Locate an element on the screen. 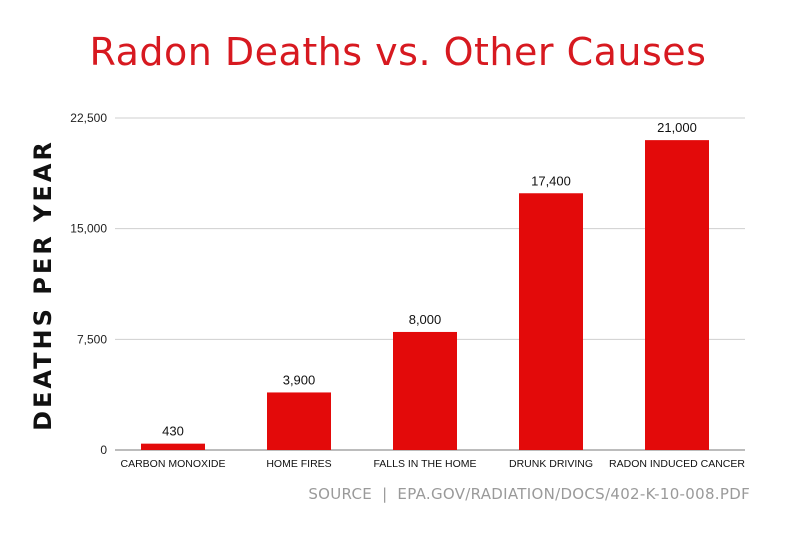  y-tick-labels: 0 7,500 15,000 22,500 is located at coordinates (88, 284).